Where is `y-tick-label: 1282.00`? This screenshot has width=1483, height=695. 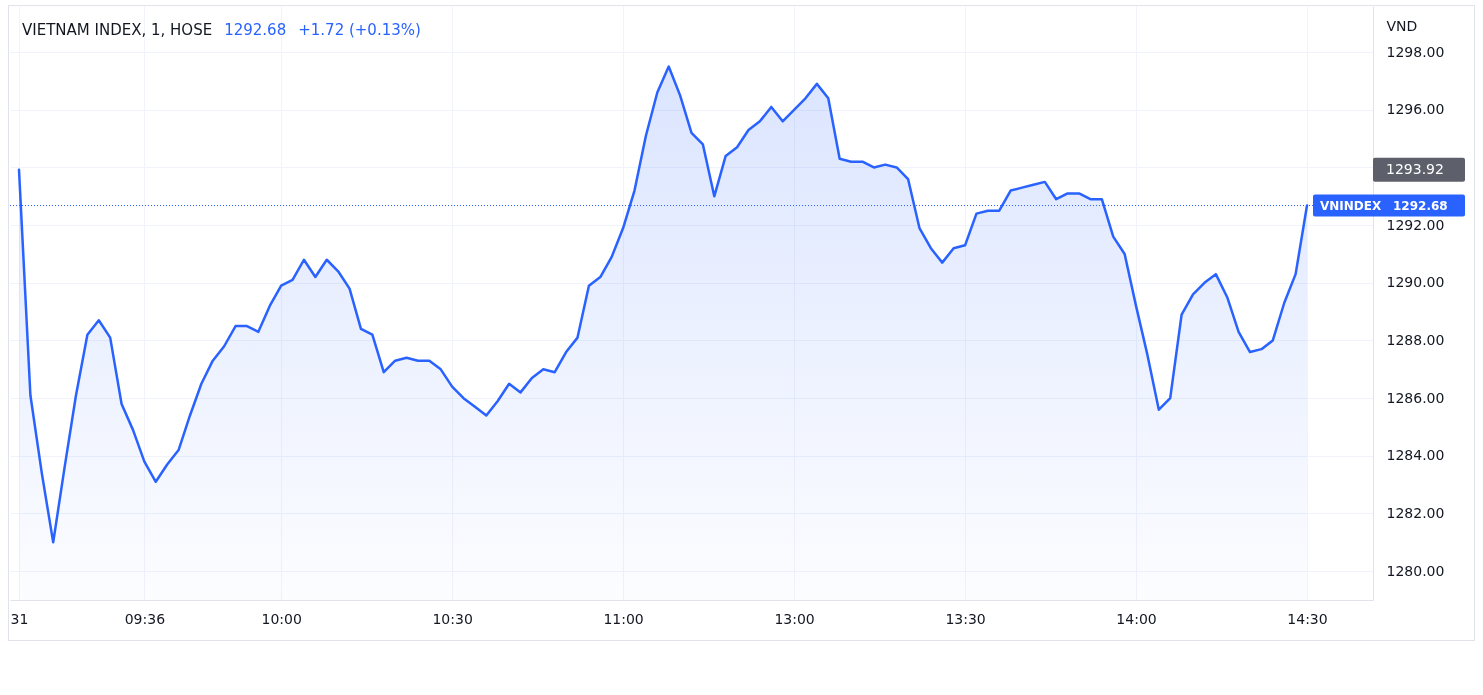 y-tick-label: 1282.00 is located at coordinates (1415, 513).